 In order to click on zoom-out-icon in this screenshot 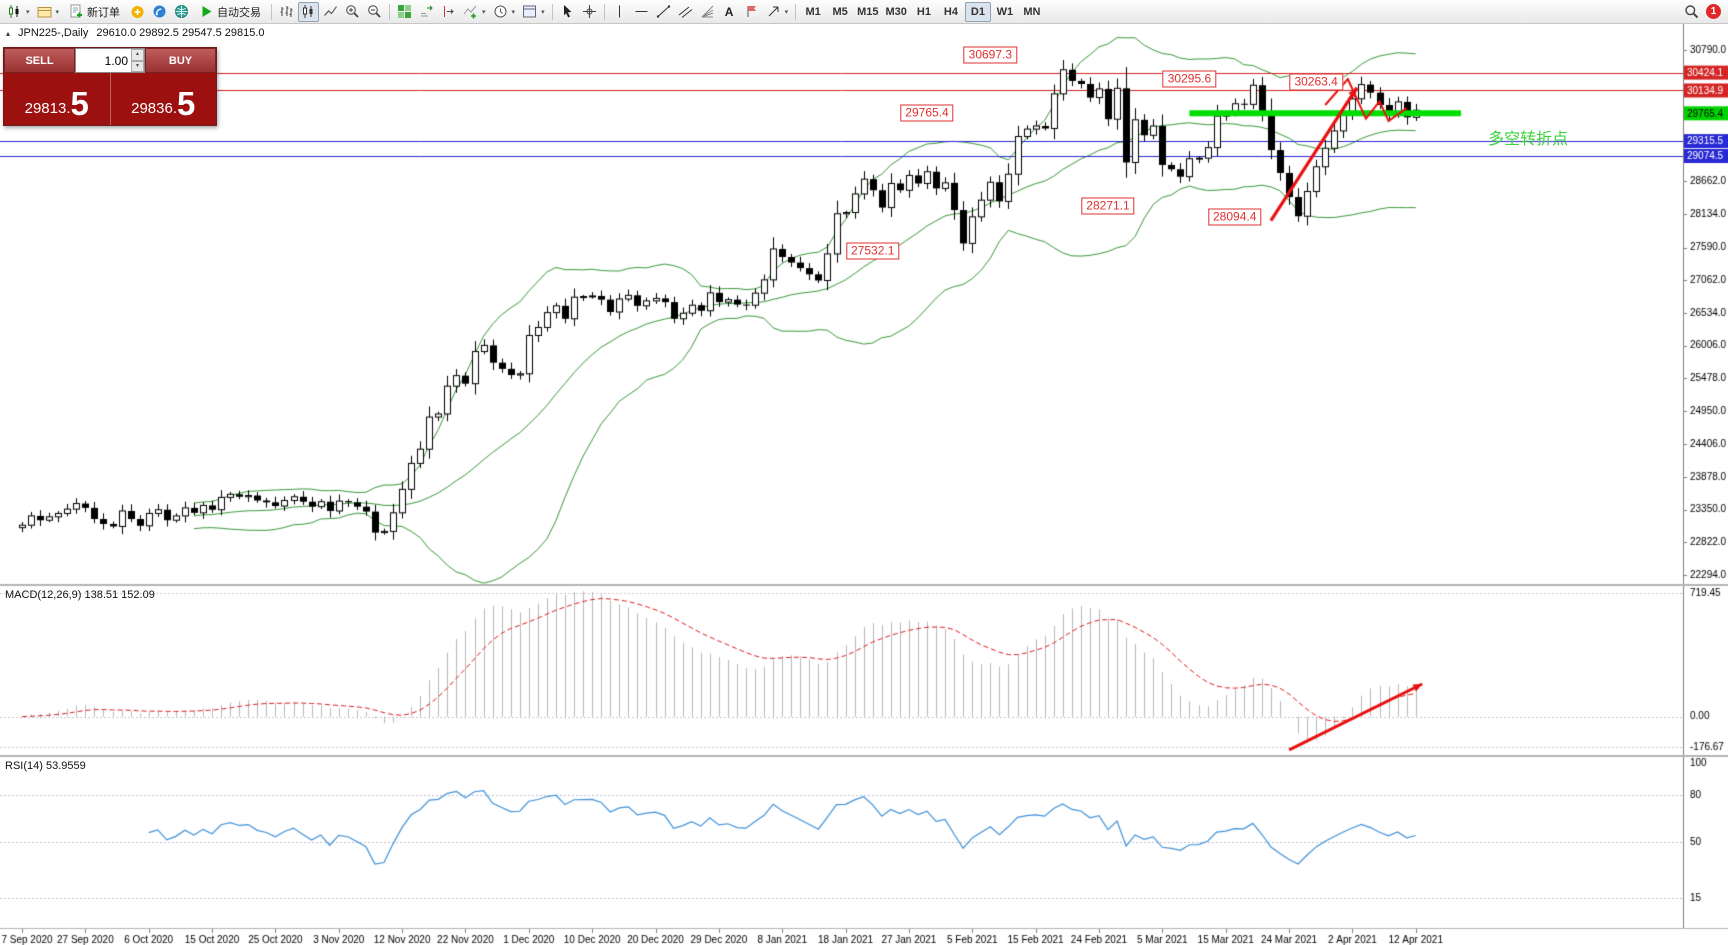, I will do `click(374, 11)`.